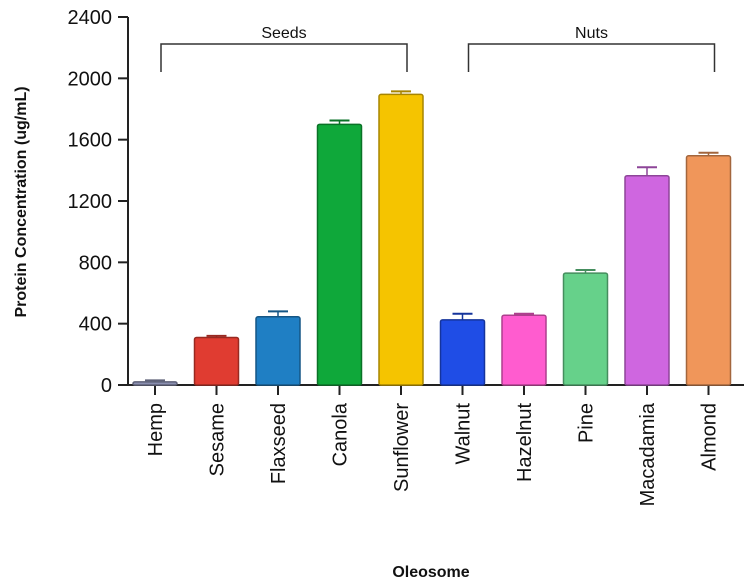 The height and width of the screenshot is (586, 744). Describe the element at coordinates (524, 350) in the screenshot. I see `bar-hazelnut` at that location.